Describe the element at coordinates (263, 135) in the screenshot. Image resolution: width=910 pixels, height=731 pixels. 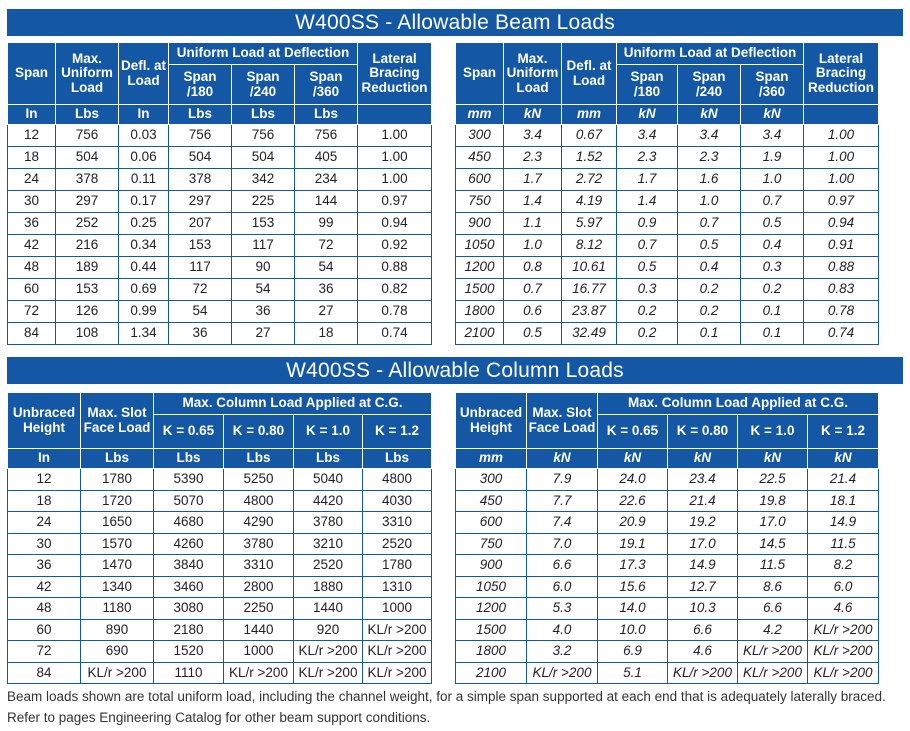
I see `table-cell: 756` at that location.